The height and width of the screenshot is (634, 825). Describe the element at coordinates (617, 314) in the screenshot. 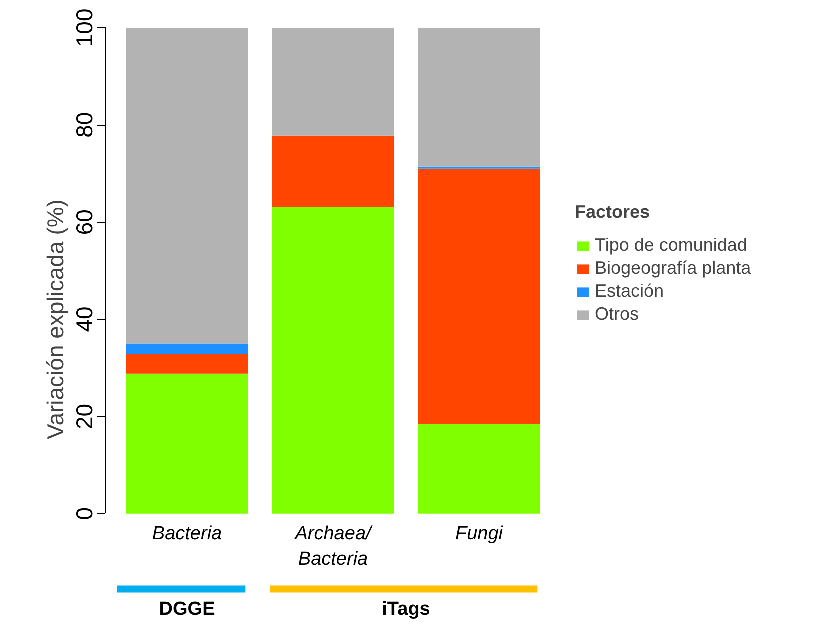

I see `legend-label: Otros` at that location.